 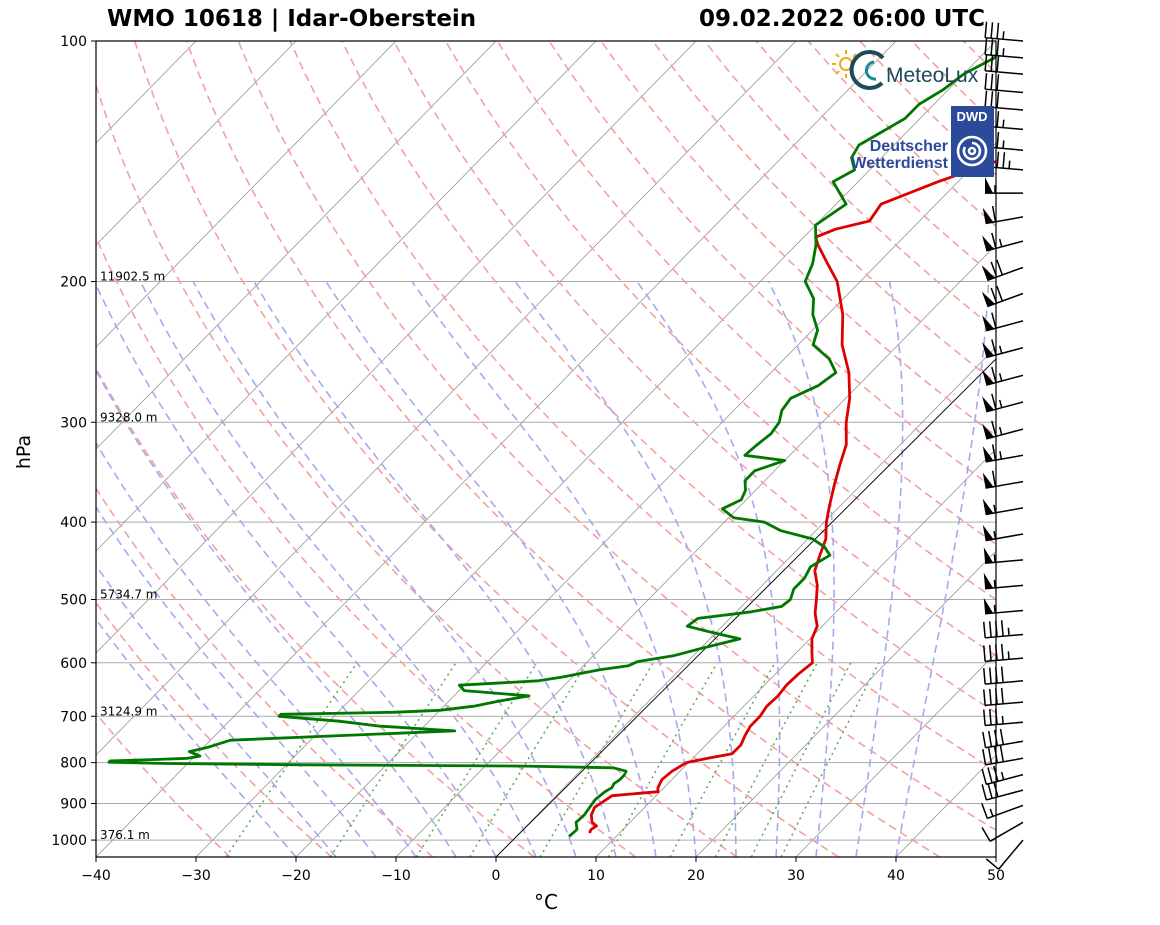 I want to click on meteolux-swirl-icon, so click(x=867, y=70).